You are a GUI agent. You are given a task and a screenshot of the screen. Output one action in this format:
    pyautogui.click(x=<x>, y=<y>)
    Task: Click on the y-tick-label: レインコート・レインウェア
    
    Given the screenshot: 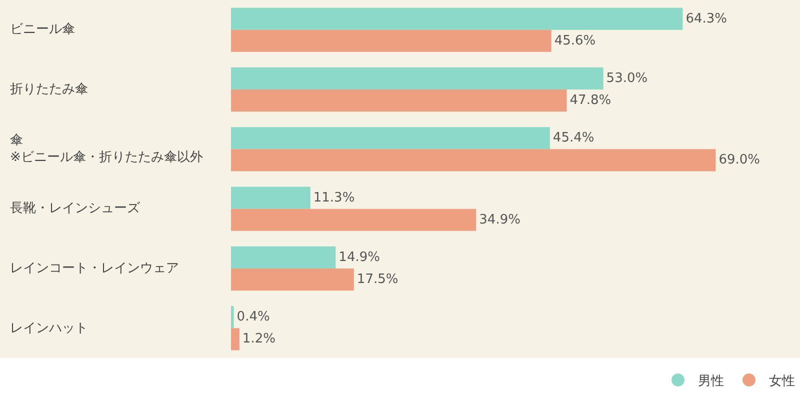 What is the action you would take?
    pyautogui.click(x=94, y=268)
    